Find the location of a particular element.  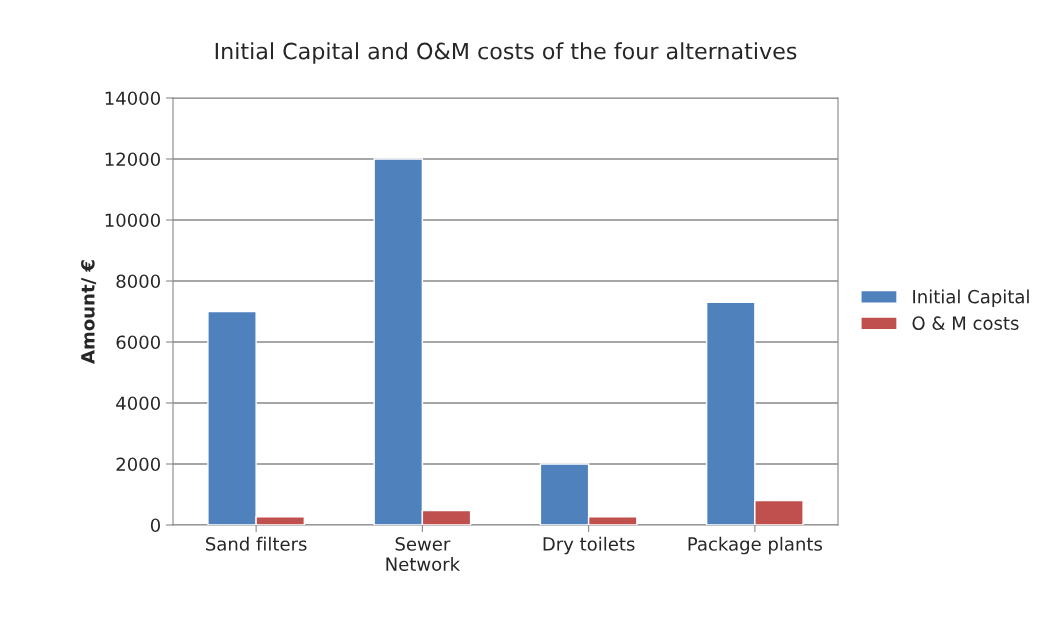

y-tick-label: 2000 is located at coordinates (138, 464).